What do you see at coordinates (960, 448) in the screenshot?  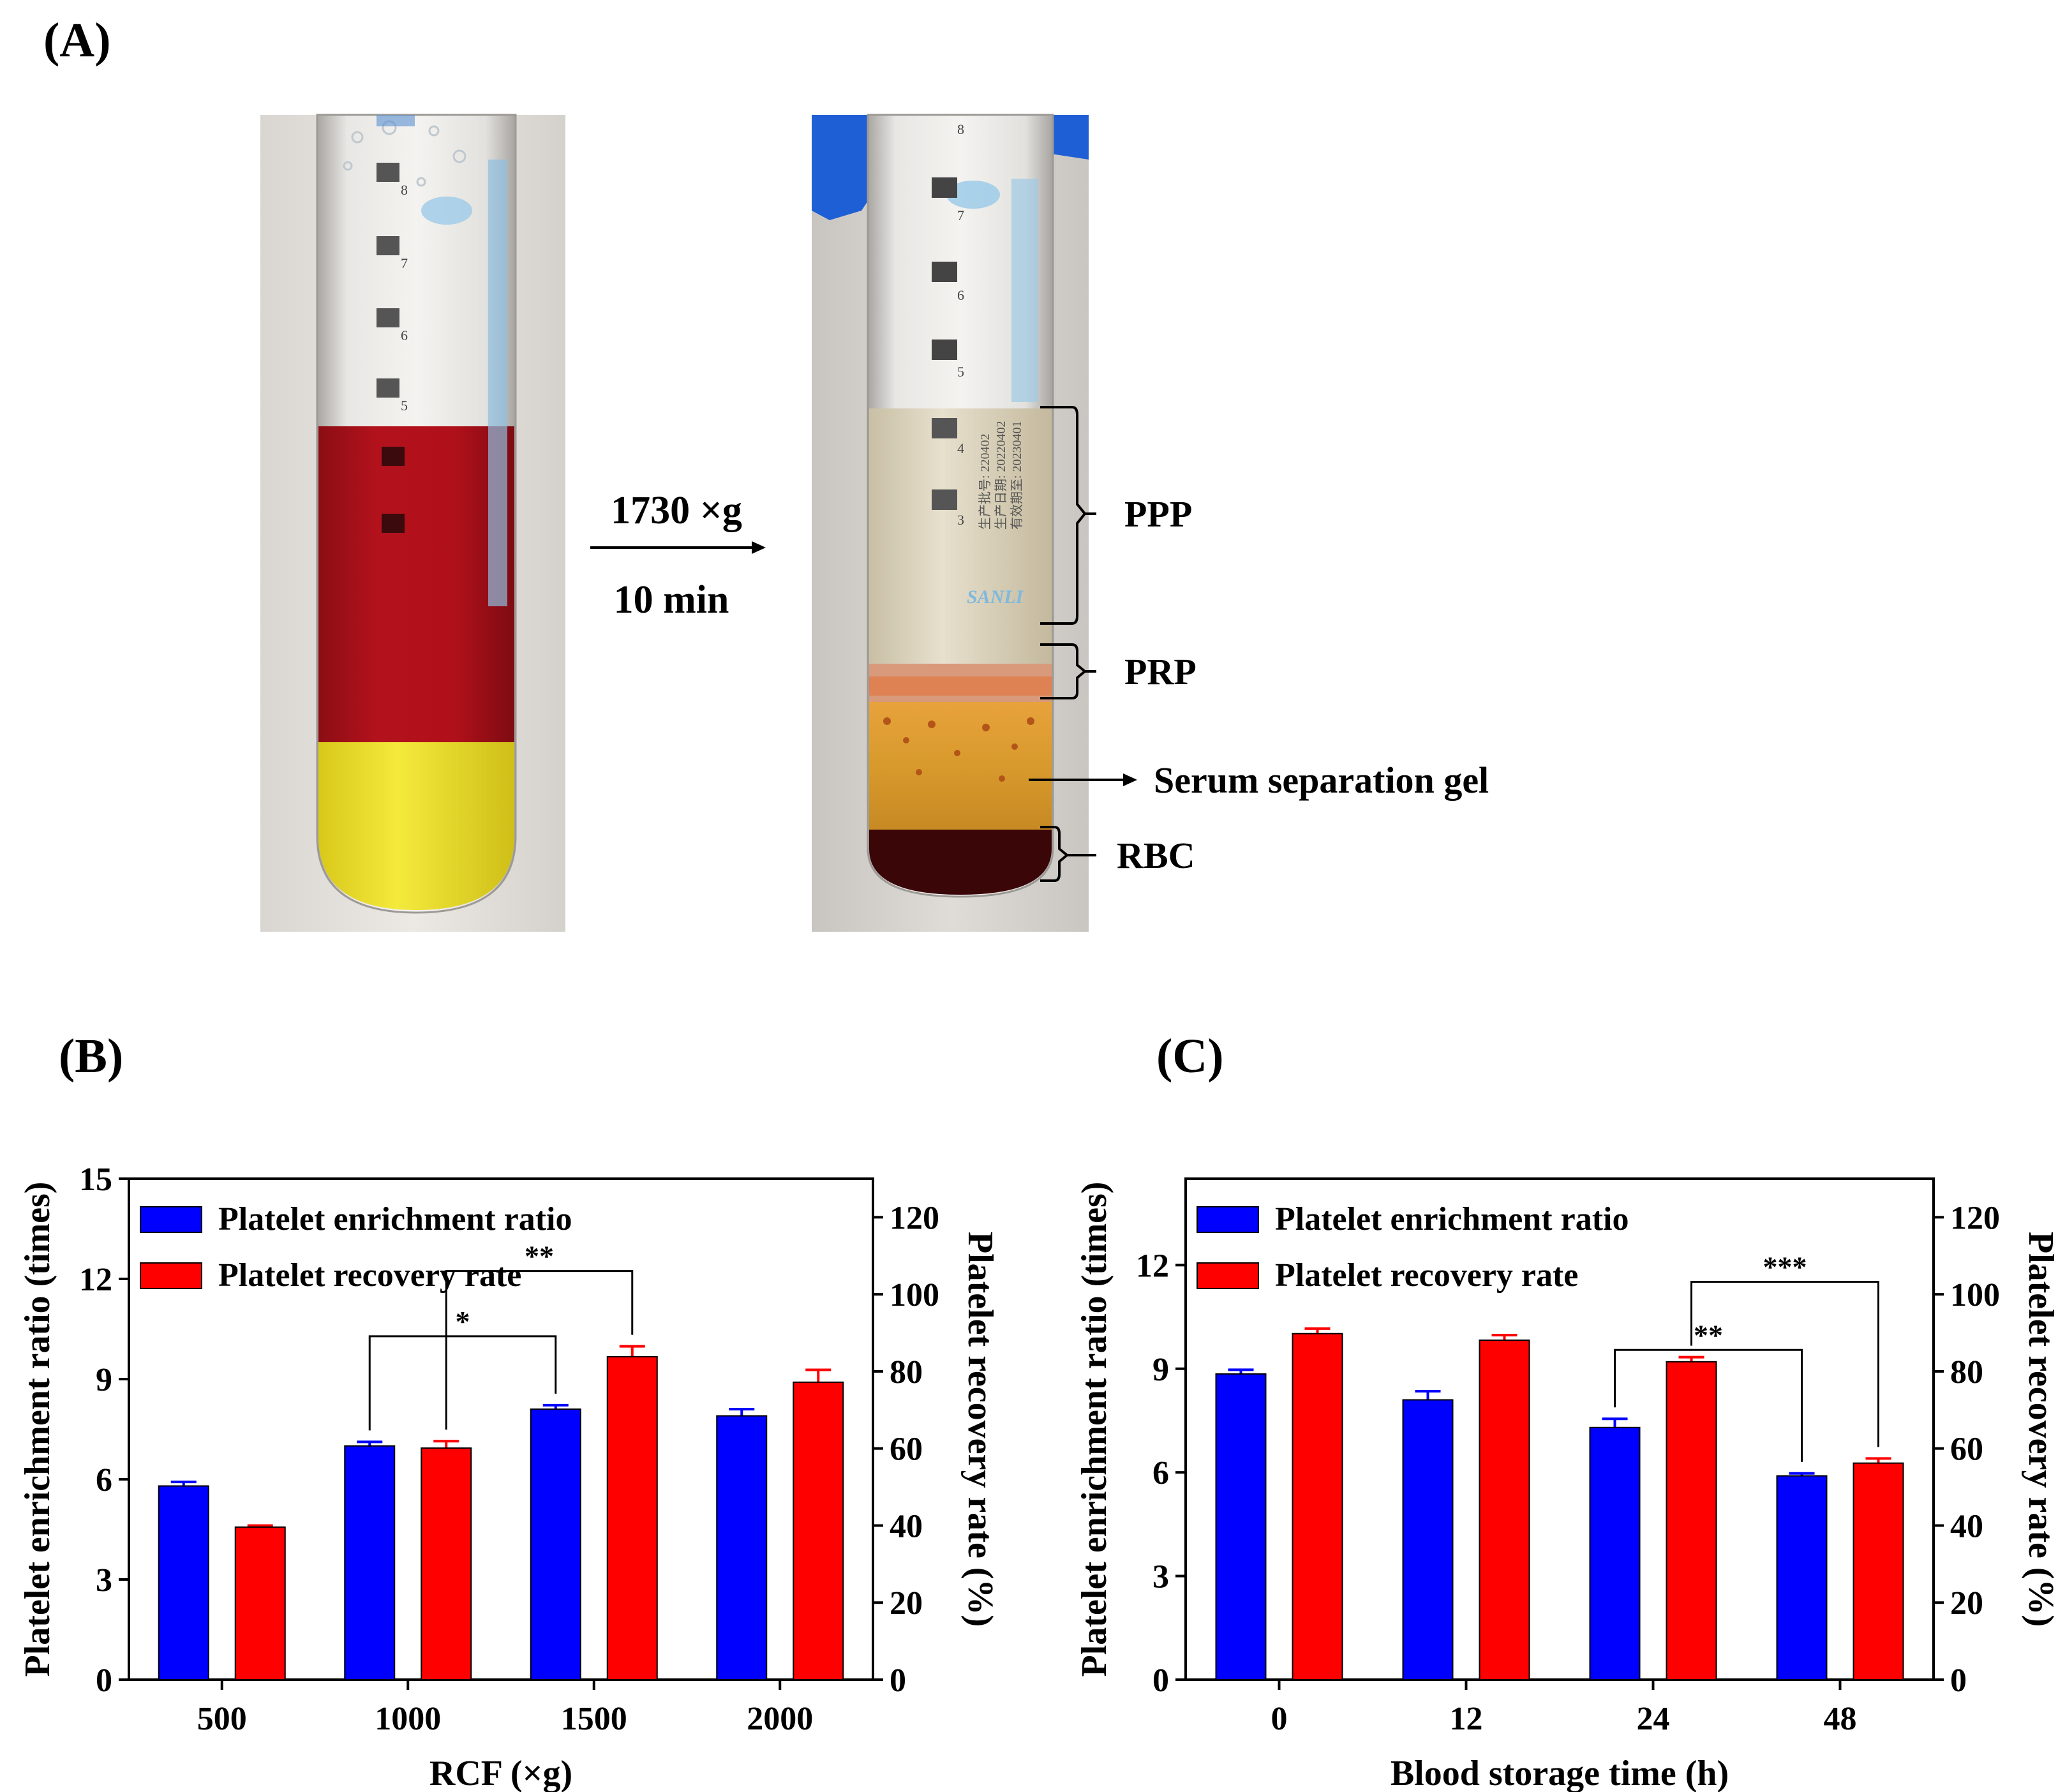 I see `svg-text: 4` at bounding box center [960, 448].